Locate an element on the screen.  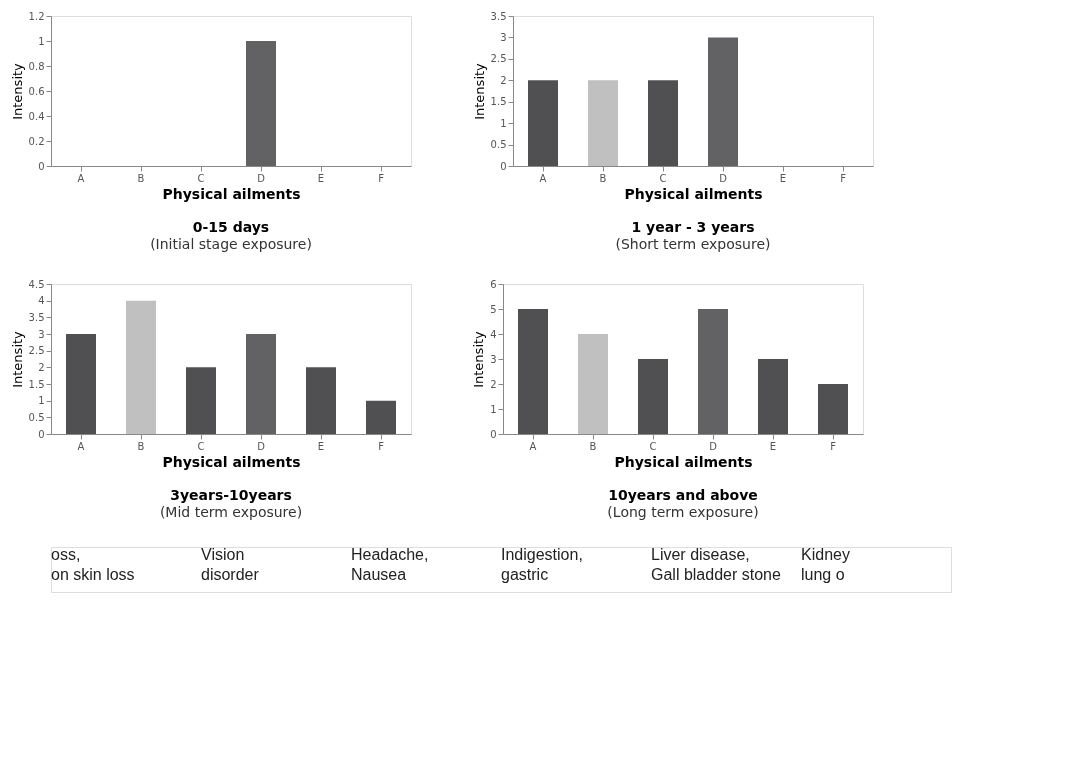
text: Headache, Nausea is located at coordinates (390, 564).